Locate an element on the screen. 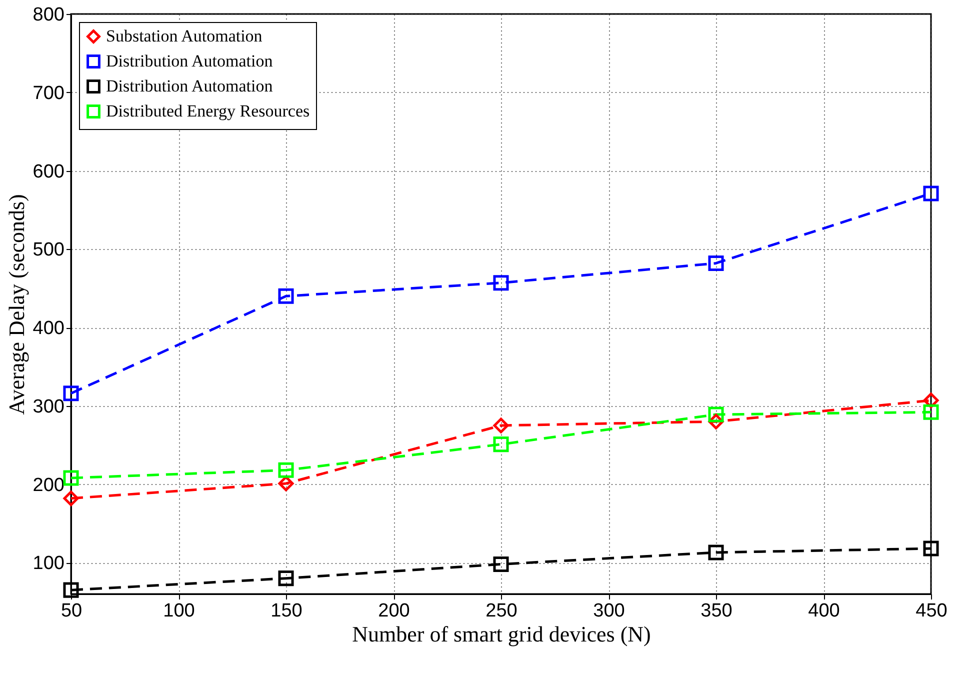 The image size is (974, 684). y-tick-label: 700 is located at coordinates (48, 93).